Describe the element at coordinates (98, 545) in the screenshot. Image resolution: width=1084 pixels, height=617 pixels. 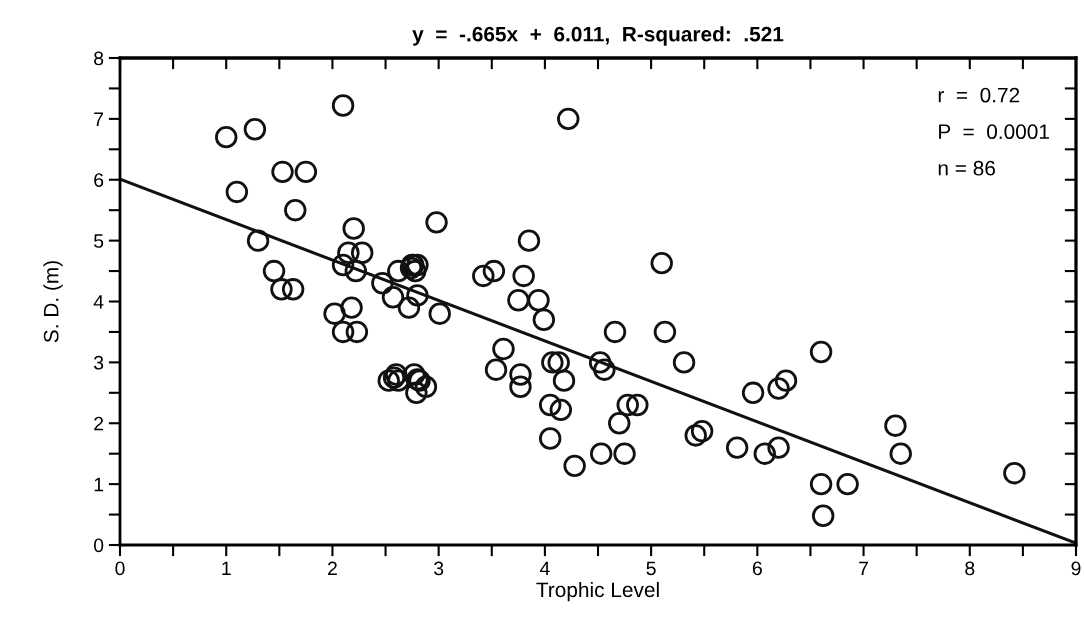
I see `y-tick-label: 0` at that location.